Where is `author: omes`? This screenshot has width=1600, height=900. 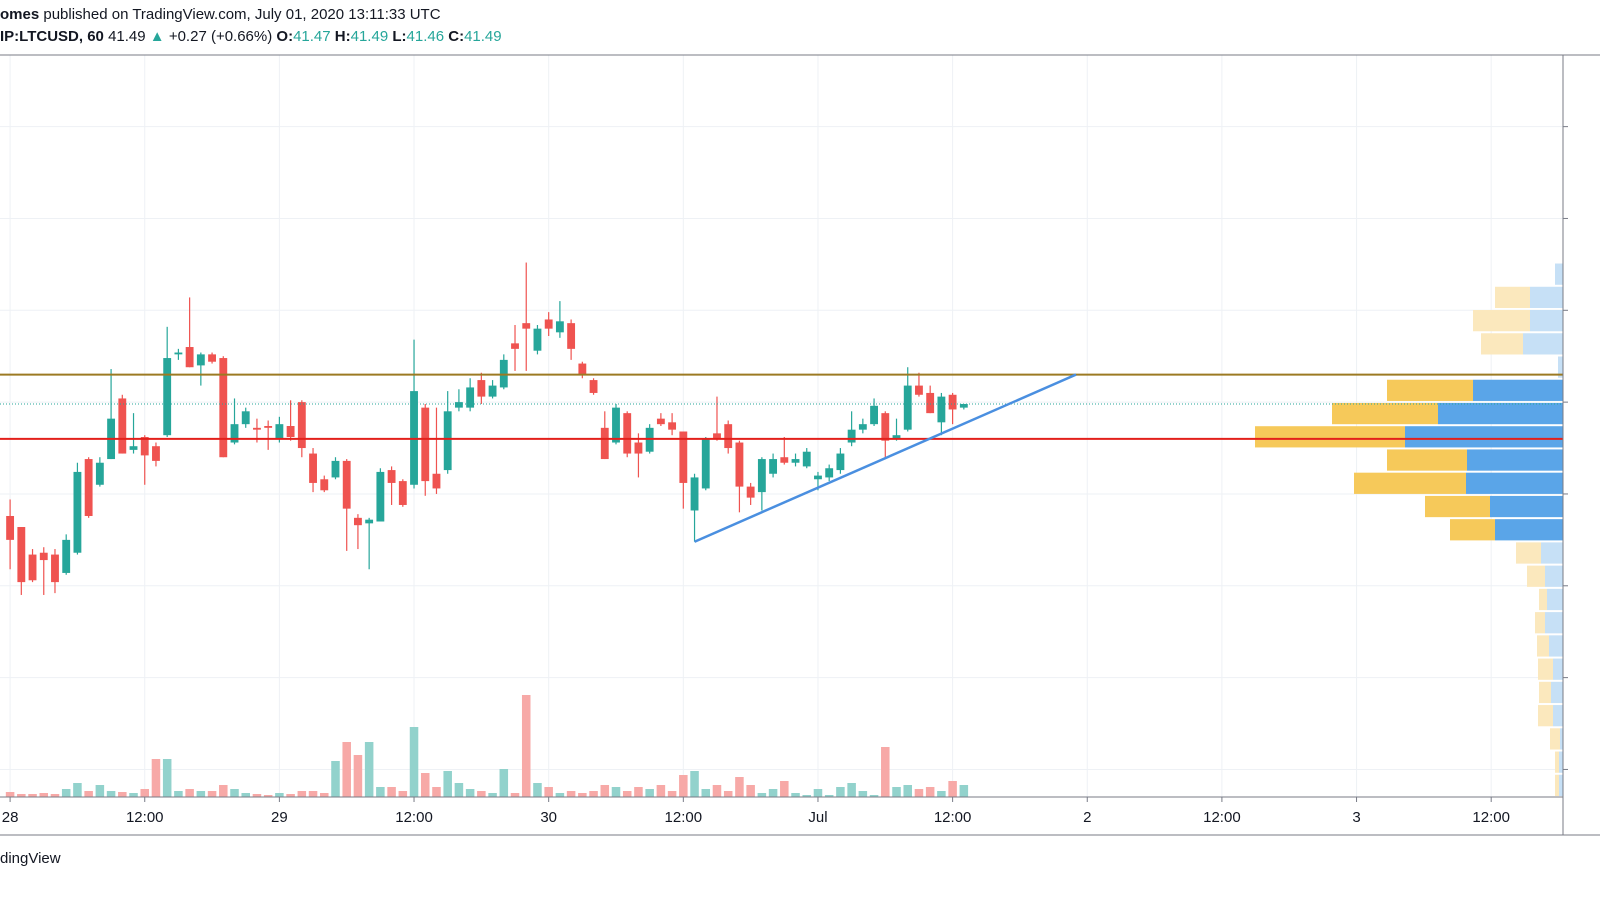
author: omes is located at coordinates (20, 14).